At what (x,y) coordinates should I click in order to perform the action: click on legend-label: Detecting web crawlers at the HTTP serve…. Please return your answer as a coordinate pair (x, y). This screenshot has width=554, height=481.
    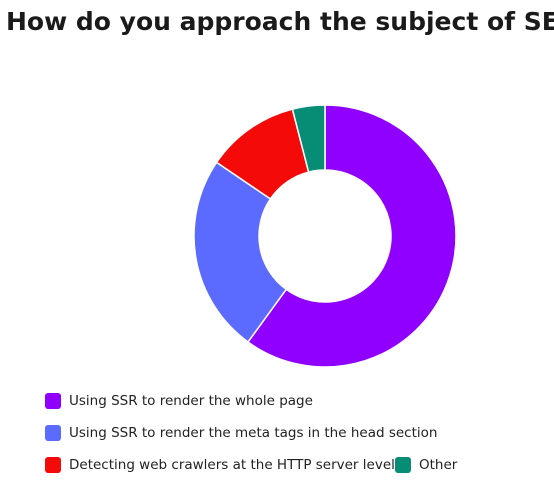
    Looking at the image, I should click on (232, 465).